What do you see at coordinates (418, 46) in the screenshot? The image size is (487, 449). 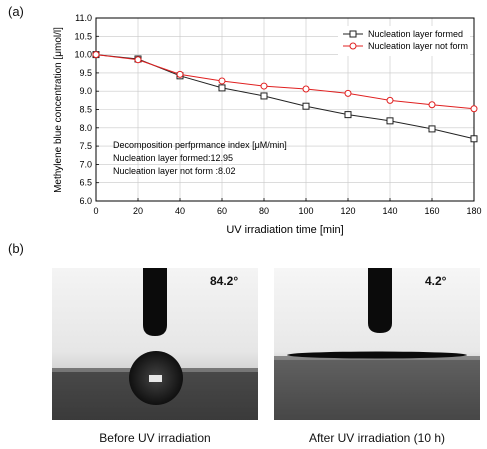 I see `legend-label-not-form: Nucleation layer not form` at bounding box center [418, 46].